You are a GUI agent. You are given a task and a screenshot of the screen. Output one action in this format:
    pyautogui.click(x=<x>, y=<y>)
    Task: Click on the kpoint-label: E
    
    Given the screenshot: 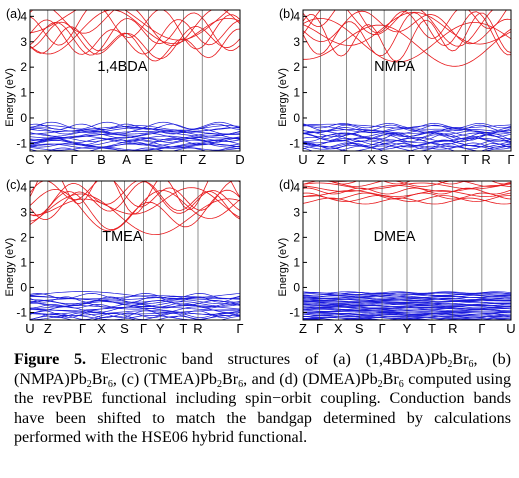 What is the action you would take?
    pyautogui.click(x=148, y=159)
    